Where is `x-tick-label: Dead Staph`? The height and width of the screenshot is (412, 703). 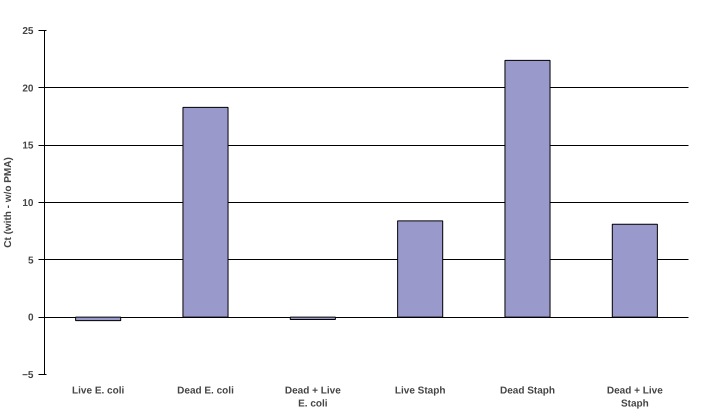 x-tick-label: Dead Staph is located at coordinates (528, 391).